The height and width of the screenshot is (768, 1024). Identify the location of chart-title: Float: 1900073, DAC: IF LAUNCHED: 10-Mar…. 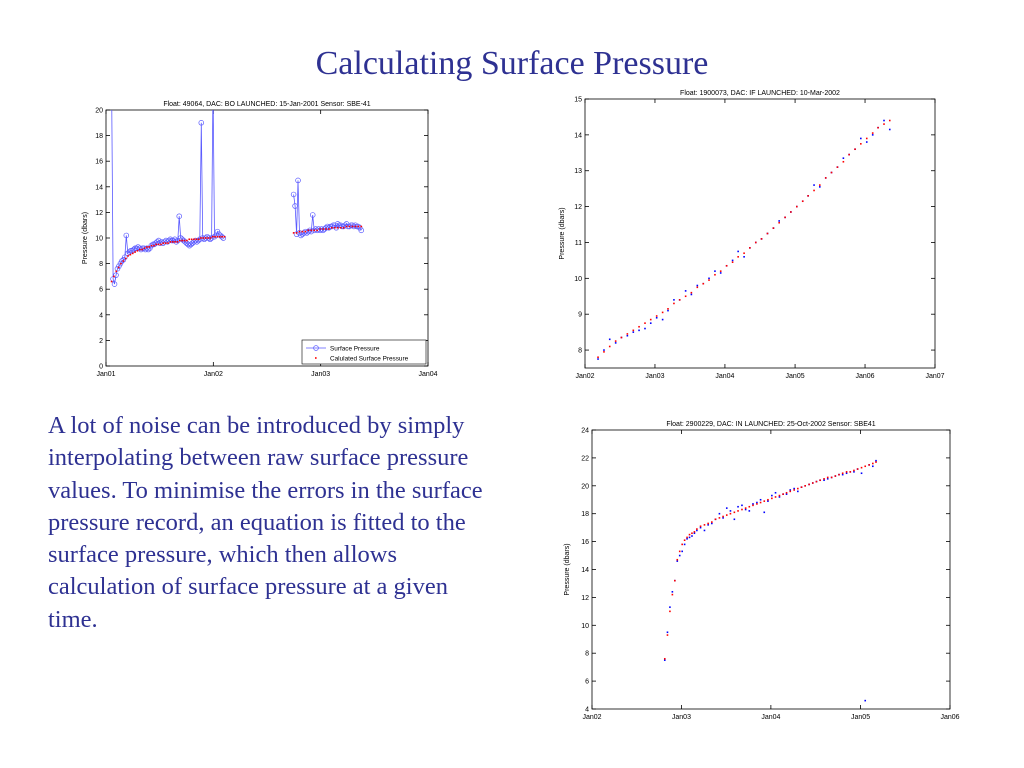
(760, 93).